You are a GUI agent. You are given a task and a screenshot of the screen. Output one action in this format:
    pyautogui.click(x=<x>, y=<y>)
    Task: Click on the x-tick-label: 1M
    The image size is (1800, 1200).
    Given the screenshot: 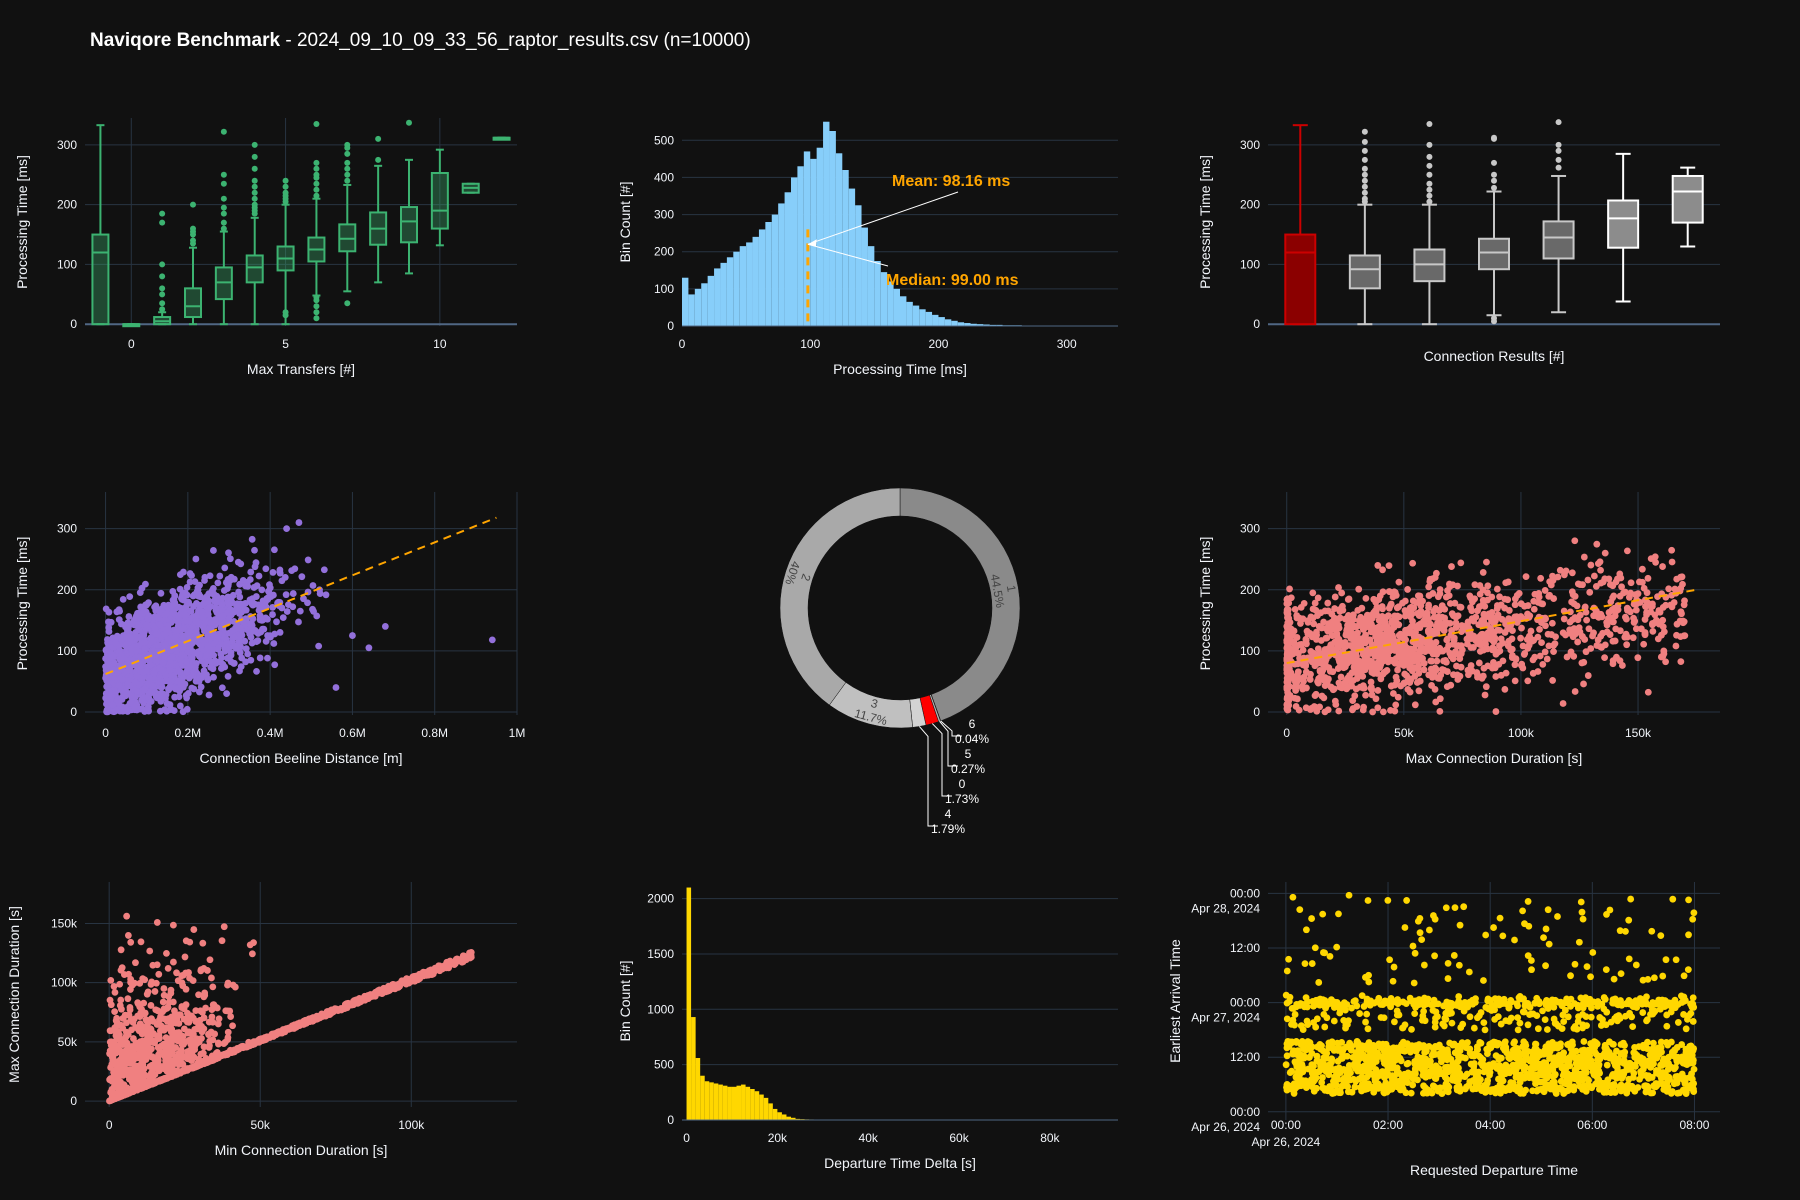 What is the action you would take?
    pyautogui.click(x=517, y=733)
    